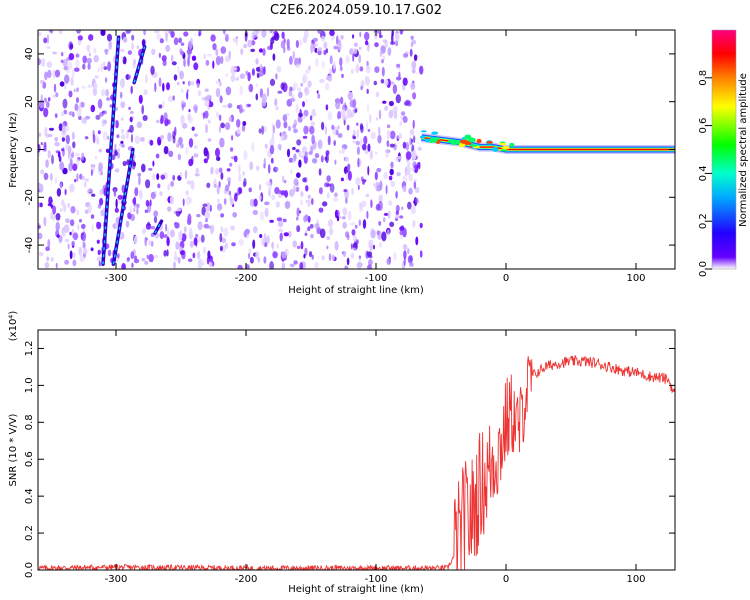 This screenshot has height=600, width=750. Describe the element at coordinates (356, 10) in the screenshot. I see `chart-title: C2E6.2024.059.10.17.G02` at that location.